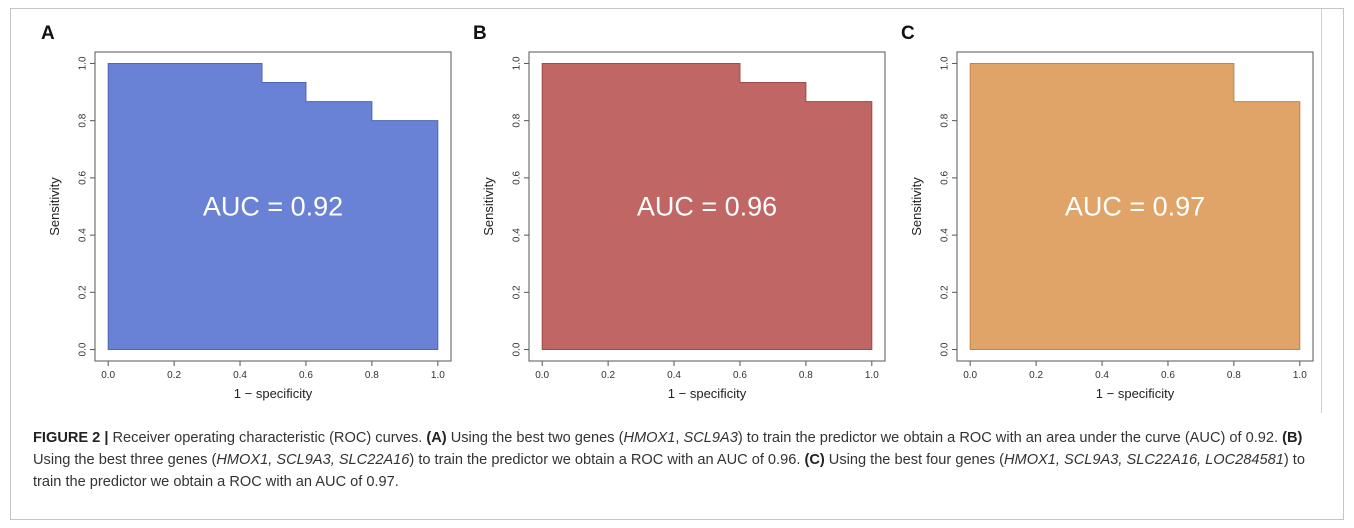 The height and width of the screenshot is (528, 1354). I want to click on caption-a-sep: ,, so click(679, 438).